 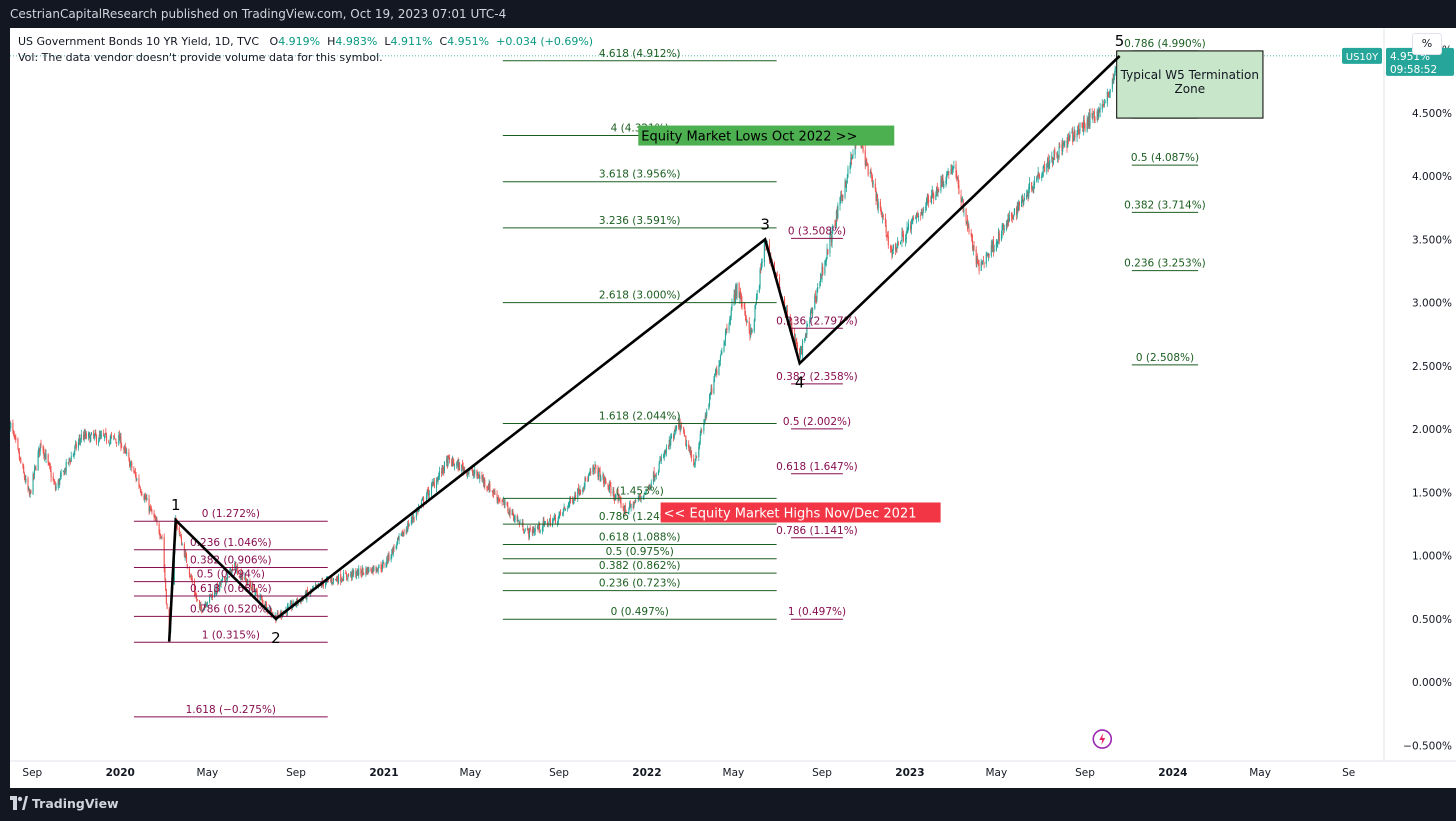 I want to click on percent-scale-button: %, so click(x=1427, y=44).